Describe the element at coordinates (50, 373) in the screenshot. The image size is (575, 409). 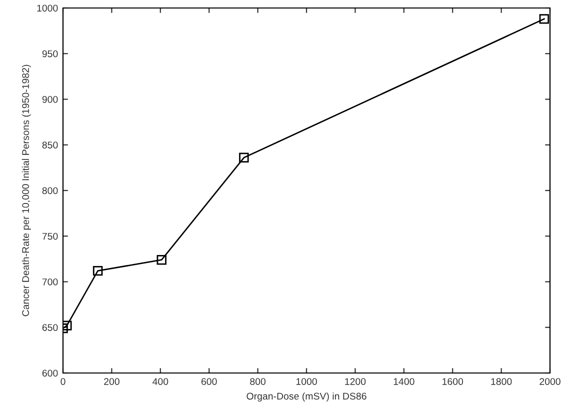
I see `y-tick-label: 600` at that location.